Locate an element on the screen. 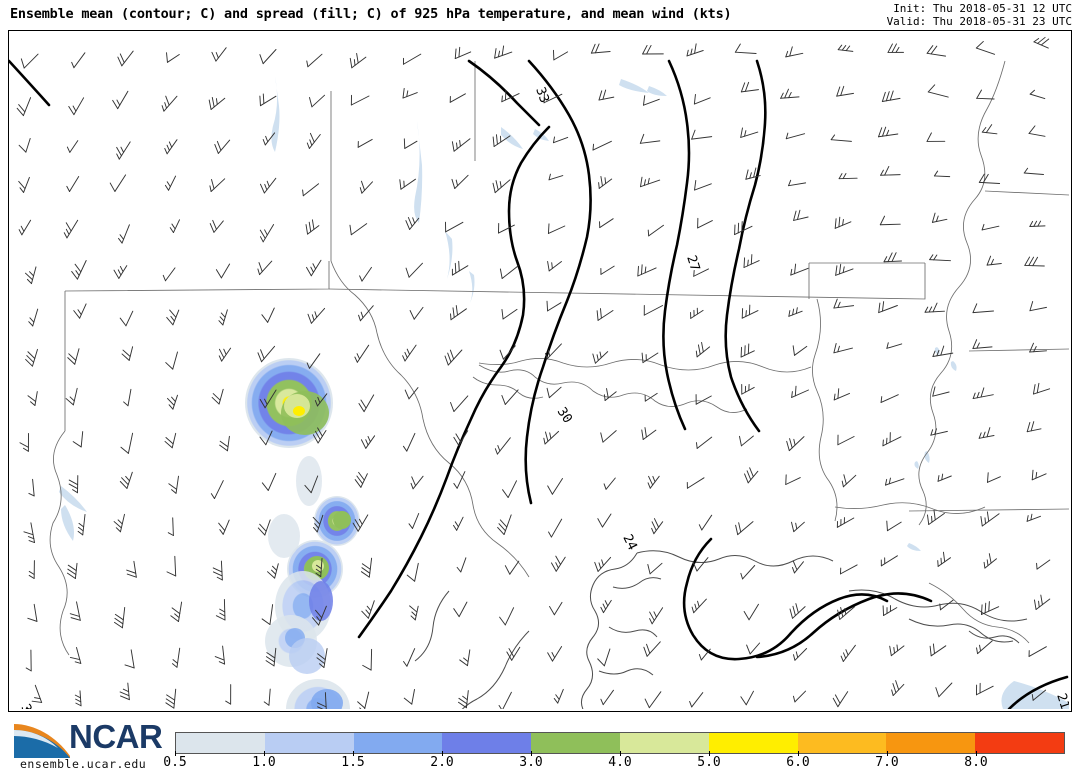  colorbar-tick-label: 4.0 is located at coordinates (620, 762).